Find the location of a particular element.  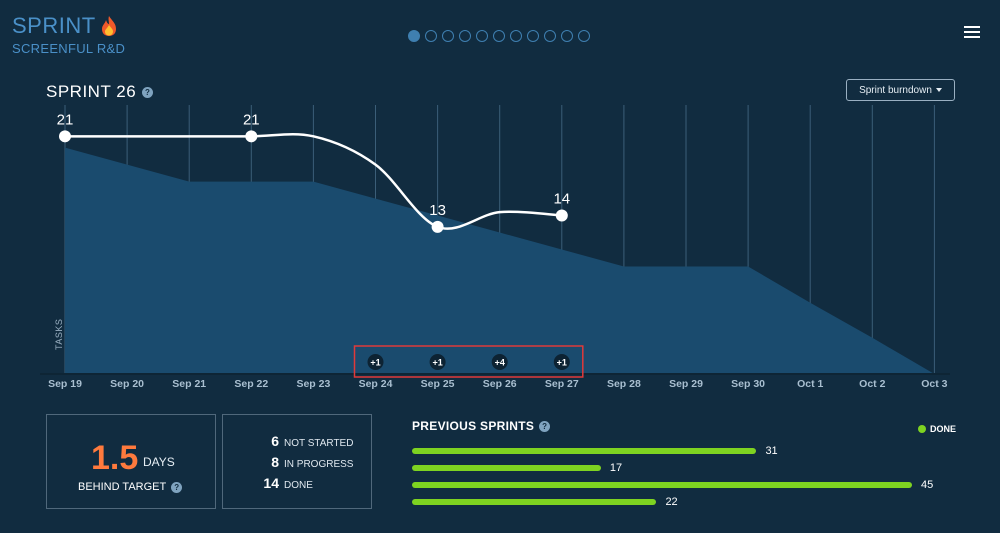

behind-days-value: 1.5 is located at coordinates (115, 458).